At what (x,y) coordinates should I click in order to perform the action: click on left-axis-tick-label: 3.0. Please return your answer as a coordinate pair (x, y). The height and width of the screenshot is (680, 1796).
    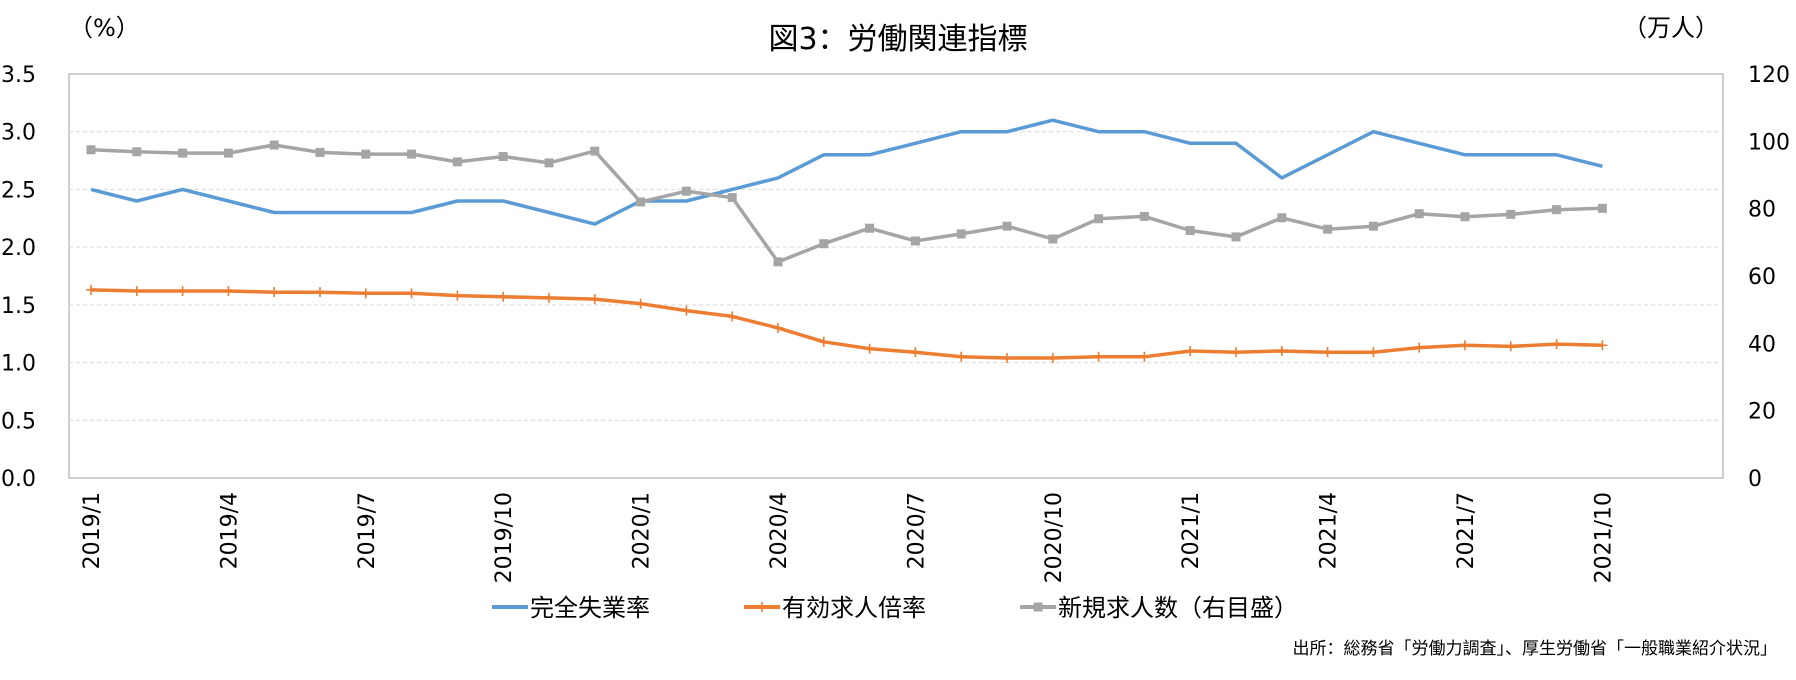
    Looking at the image, I should click on (18, 133).